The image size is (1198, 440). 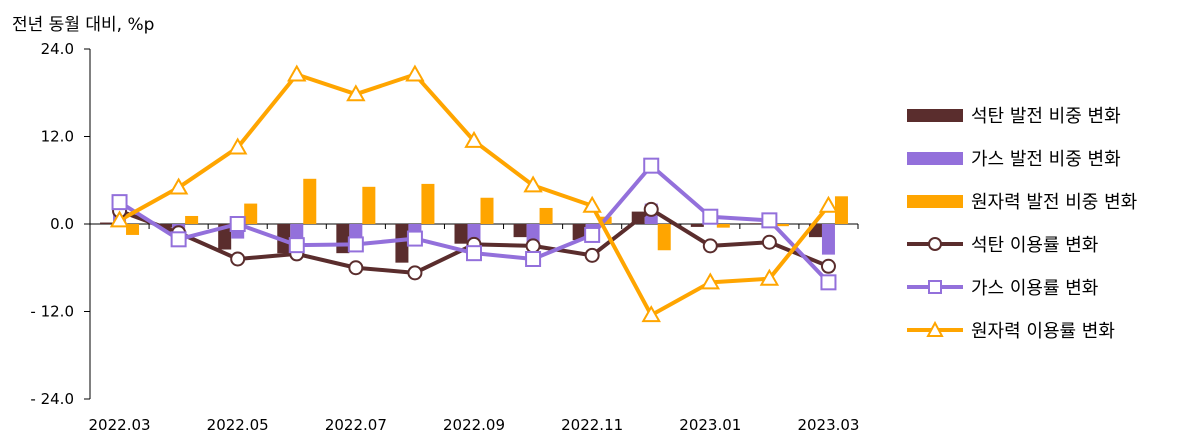 What do you see at coordinates (935, 243) in the screenshot?
I see `legend-swatch-line-coal` at bounding box center [935, 243].